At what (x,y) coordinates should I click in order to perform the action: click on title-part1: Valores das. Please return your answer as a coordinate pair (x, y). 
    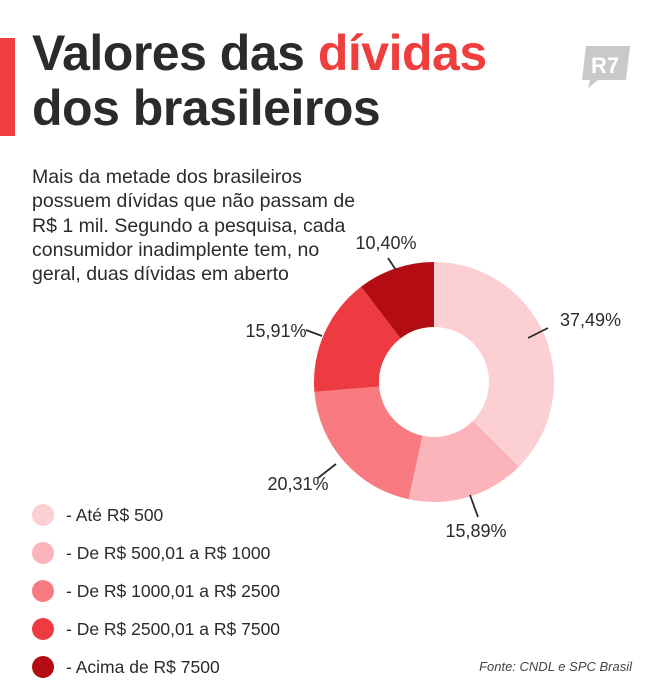
    Looking at the image, I should click on (175, 53).